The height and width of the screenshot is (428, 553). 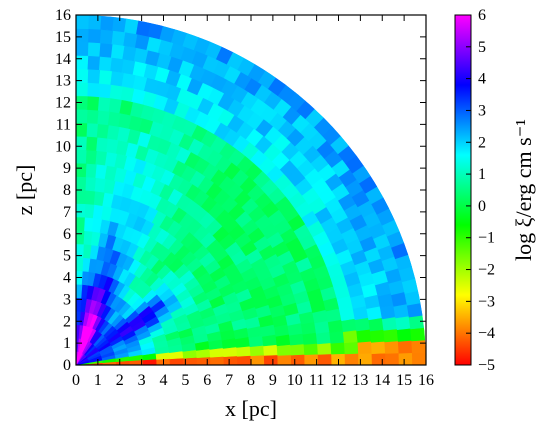 I want to click on y-tick-label: 1, so click(x=67, y=343).